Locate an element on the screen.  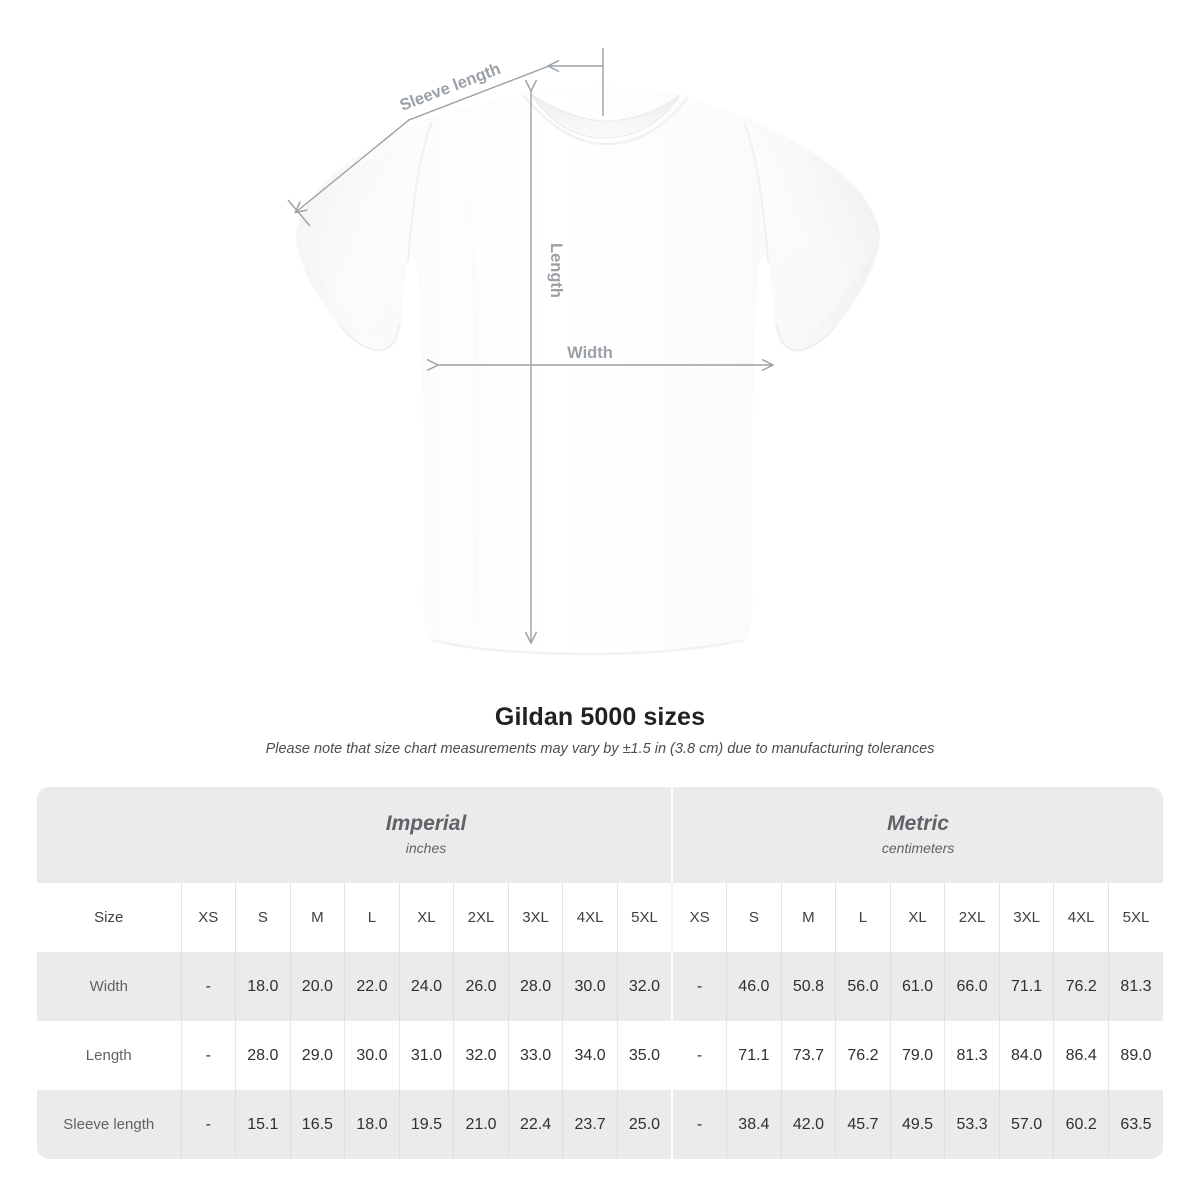
cell-width-metric-xl: 61.0 is located at coordinates (917, 986).